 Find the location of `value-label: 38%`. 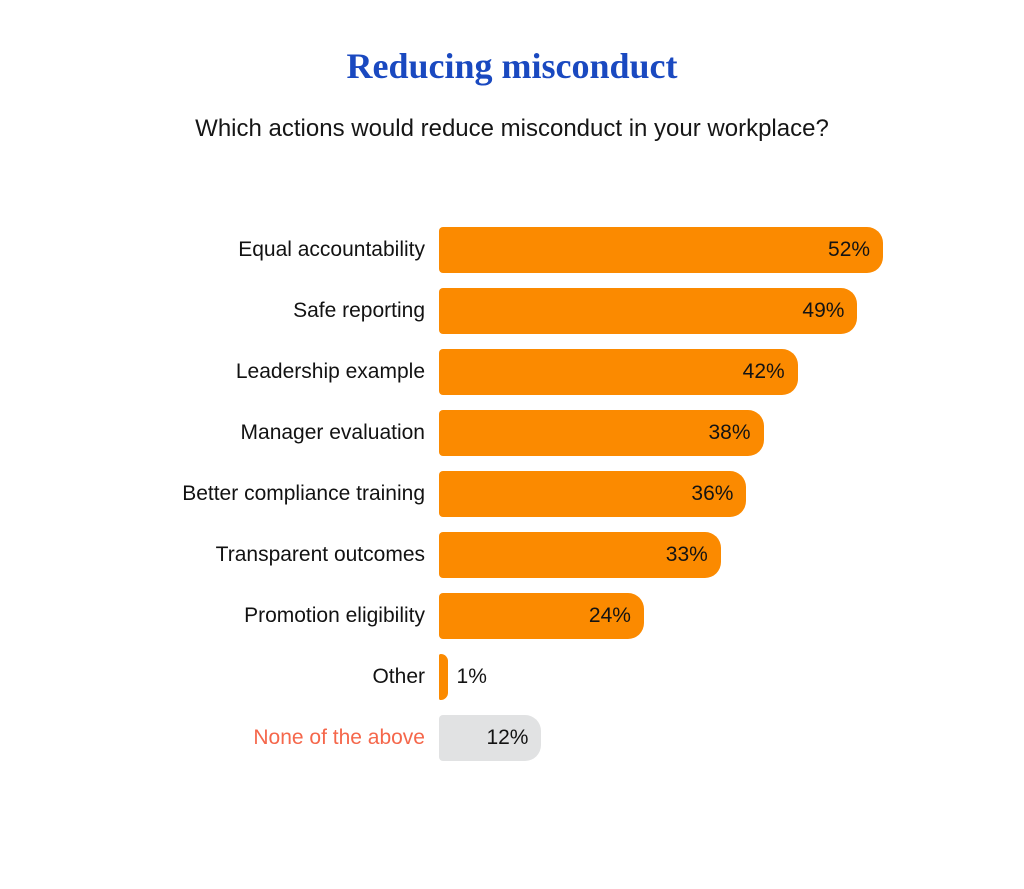

value-label: 38% is located at coordinates (729, 432).